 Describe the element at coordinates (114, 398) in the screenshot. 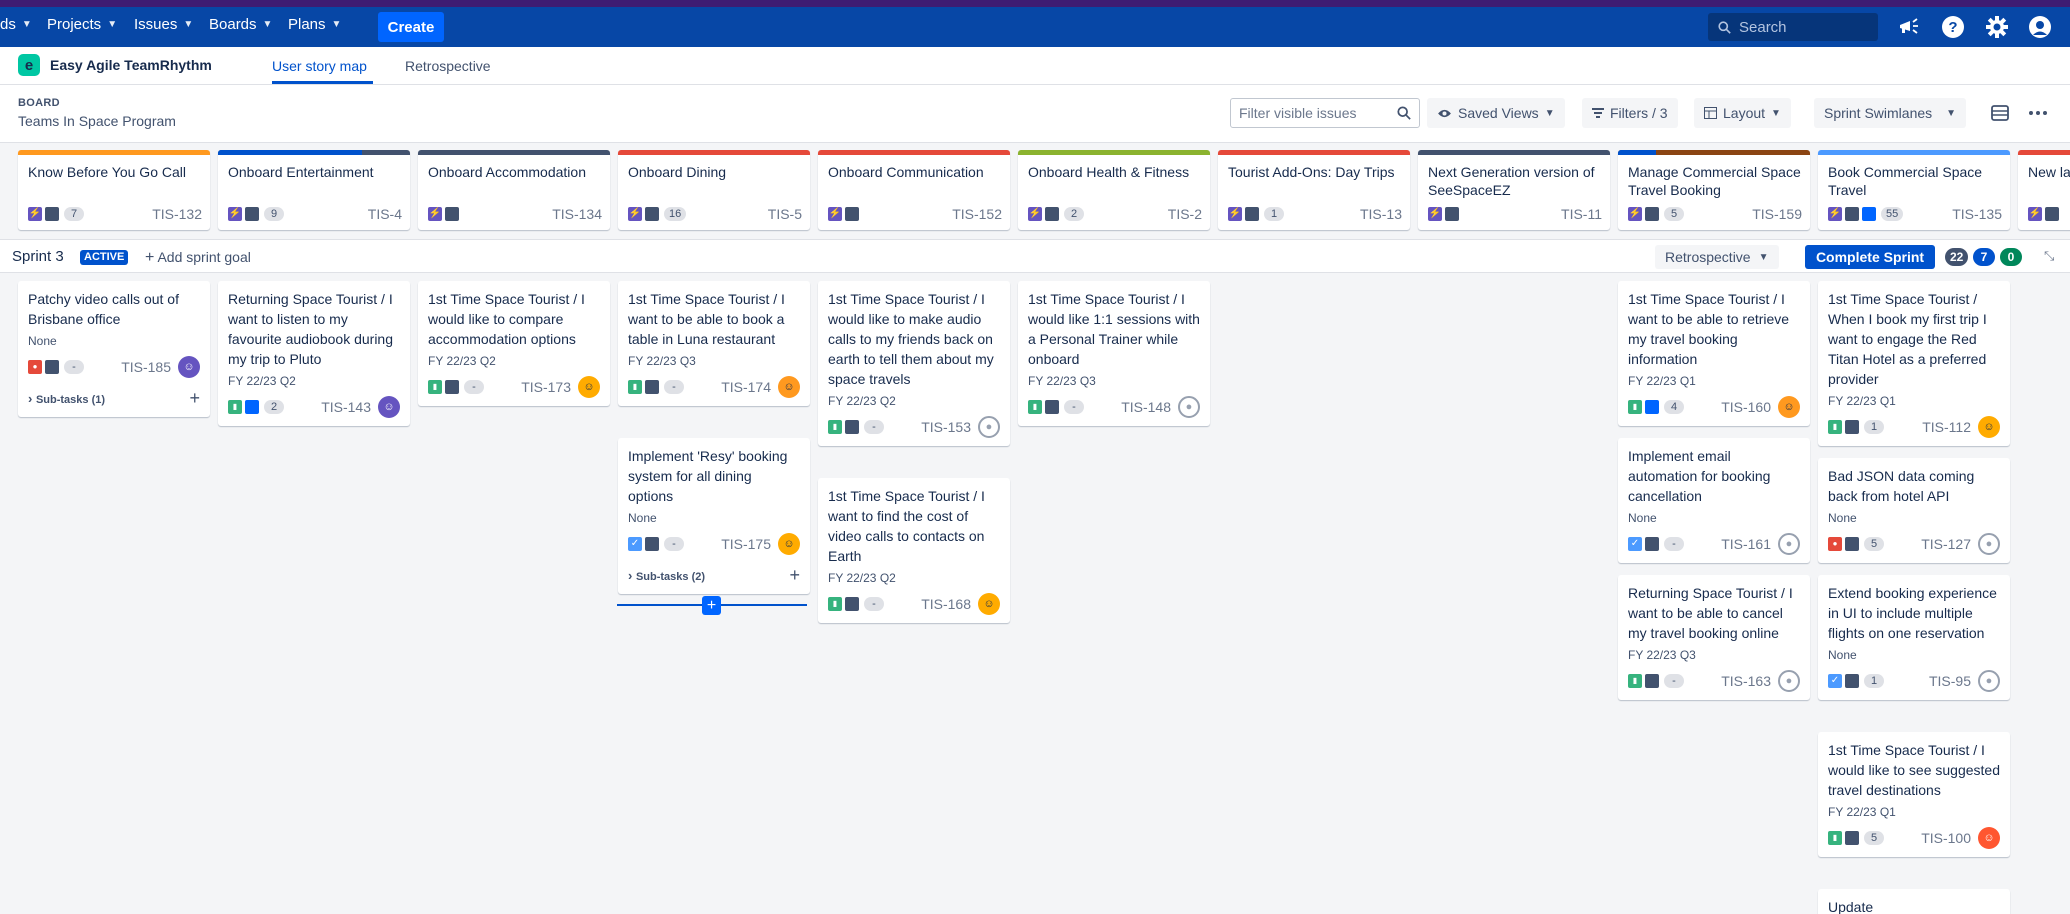

I see `subtasks-toggle: › Sub-tasks (1) +` at that location.